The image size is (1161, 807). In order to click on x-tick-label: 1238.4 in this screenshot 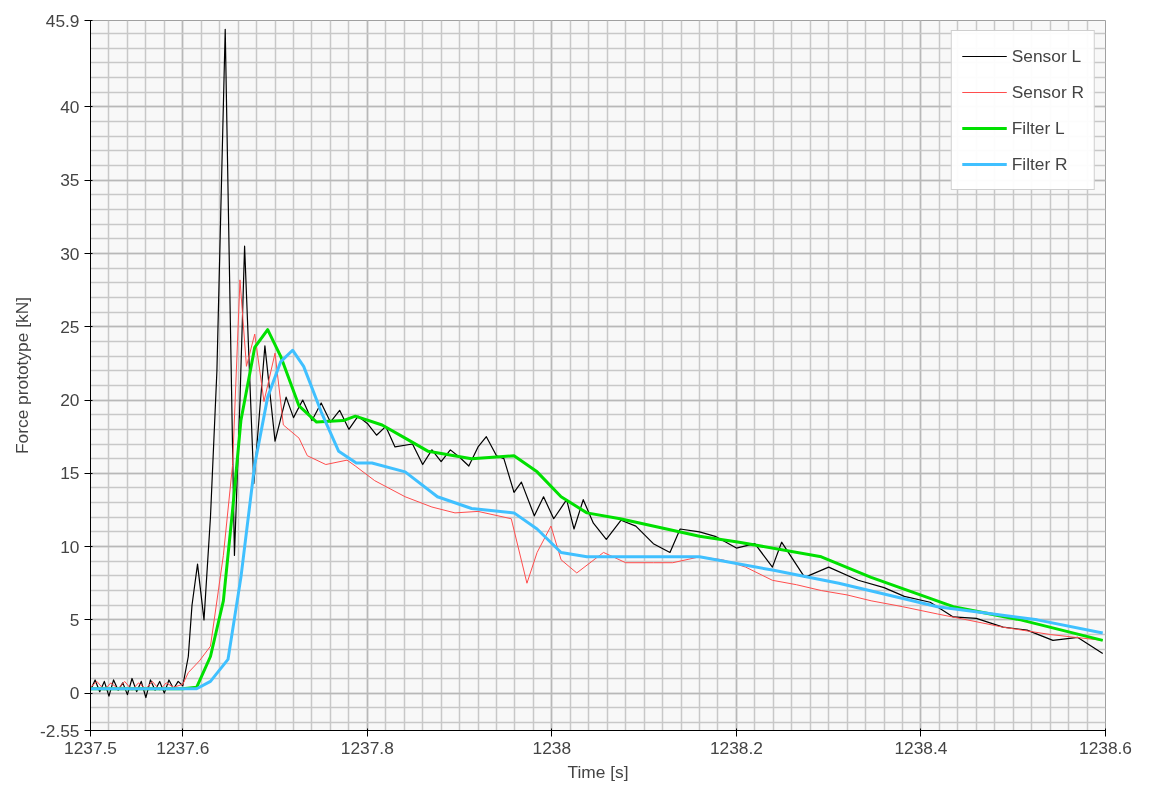, I will do `click(921, 747)`.